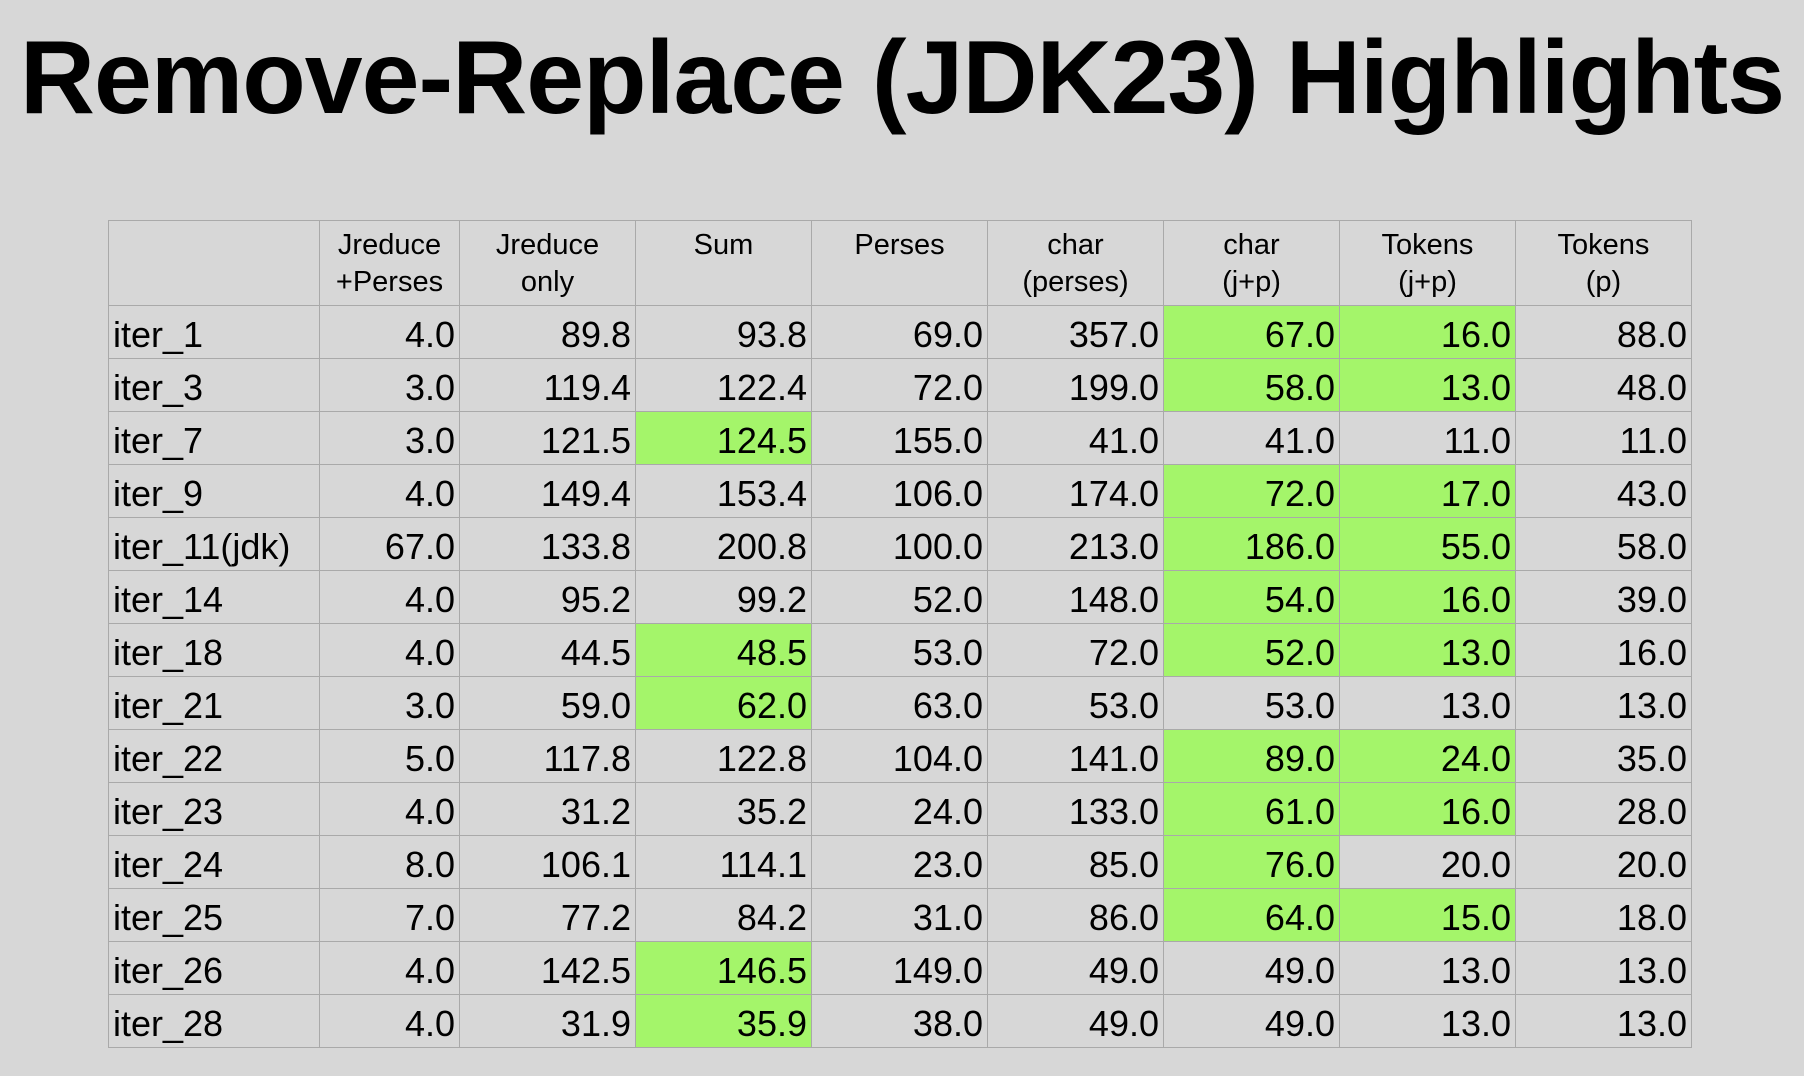 Image resolution: width=1804 pixels, height=1076 pixels. Describe the element at coordinates (214, 332) in the screenshot. I see `row-label-cell: iter_1` at that location.